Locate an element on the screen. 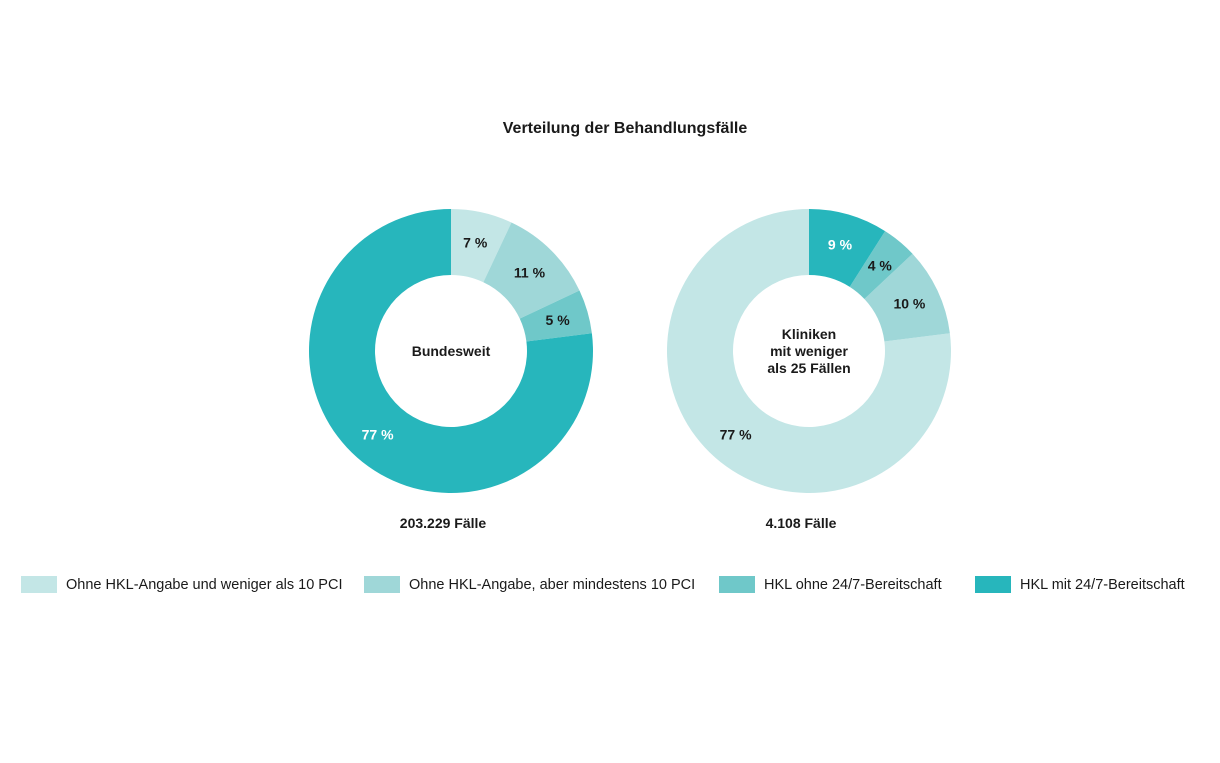  donut-center-label: mit weniger is located at coordinates (809, 351).